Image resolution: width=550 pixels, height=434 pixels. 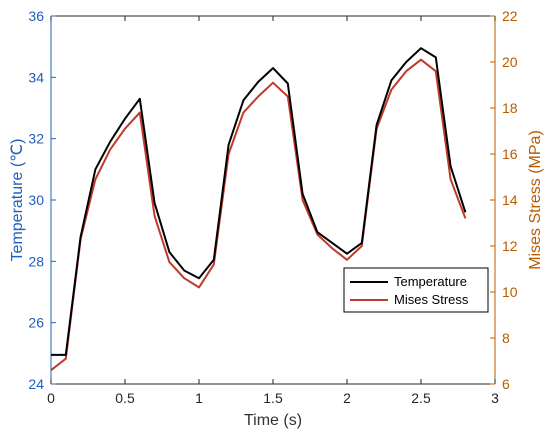 What do you see at coordinates (510, 16) in the screenshot?
I see `y-right-tick-label: 22` at bounding box center [510, 16].